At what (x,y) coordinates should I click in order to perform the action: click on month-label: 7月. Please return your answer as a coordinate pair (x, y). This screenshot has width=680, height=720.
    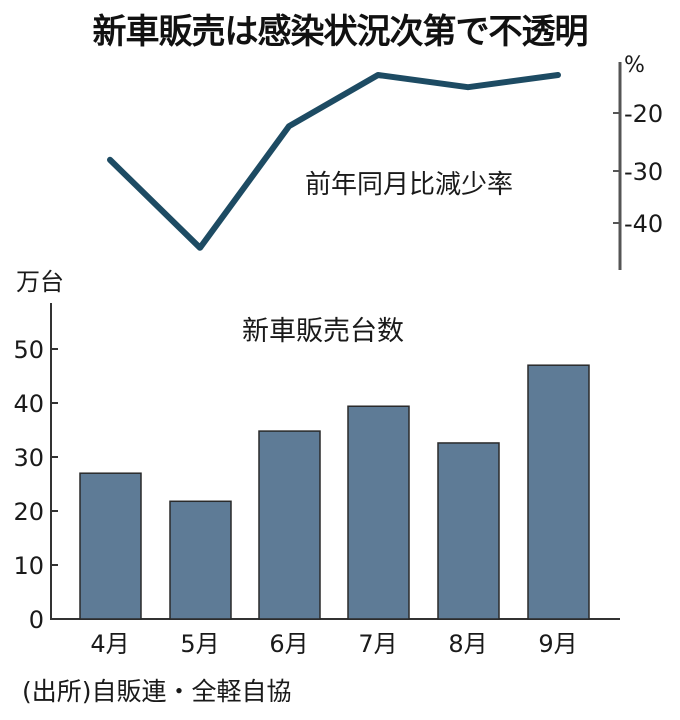
    Looking at the image, I should click on (377, 644).